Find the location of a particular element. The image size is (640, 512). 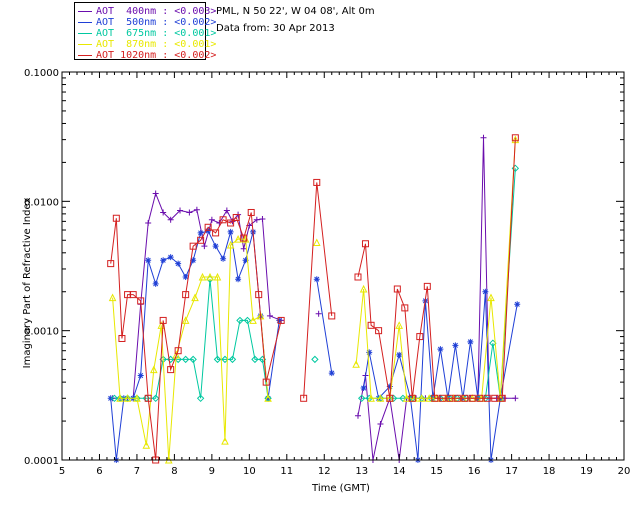

x-tick-label: 15 is located at coordinates (436, 471).